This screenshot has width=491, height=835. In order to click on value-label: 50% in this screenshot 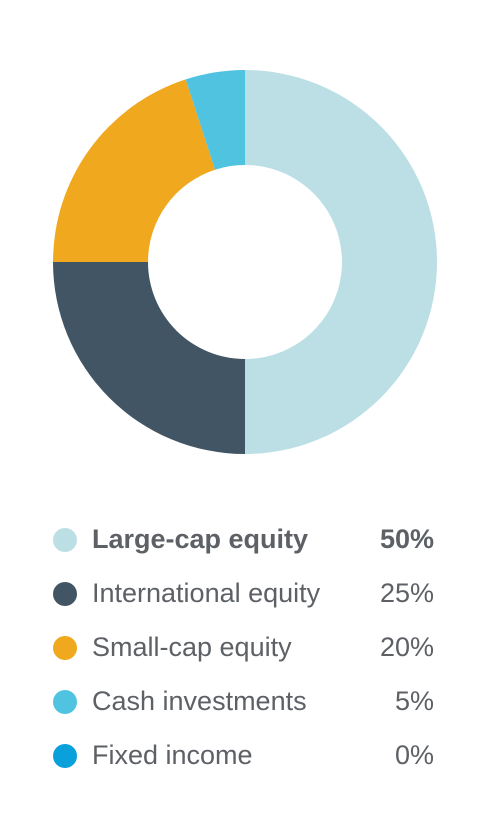, I will do `click(407, 539)`.